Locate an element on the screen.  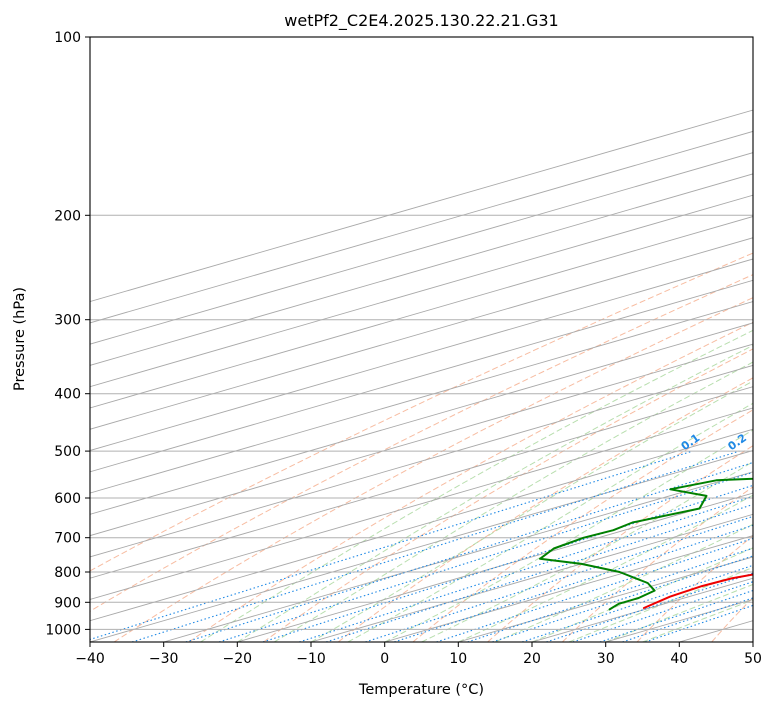
y-tick-label: 700 is located at coordinates (67, 539).